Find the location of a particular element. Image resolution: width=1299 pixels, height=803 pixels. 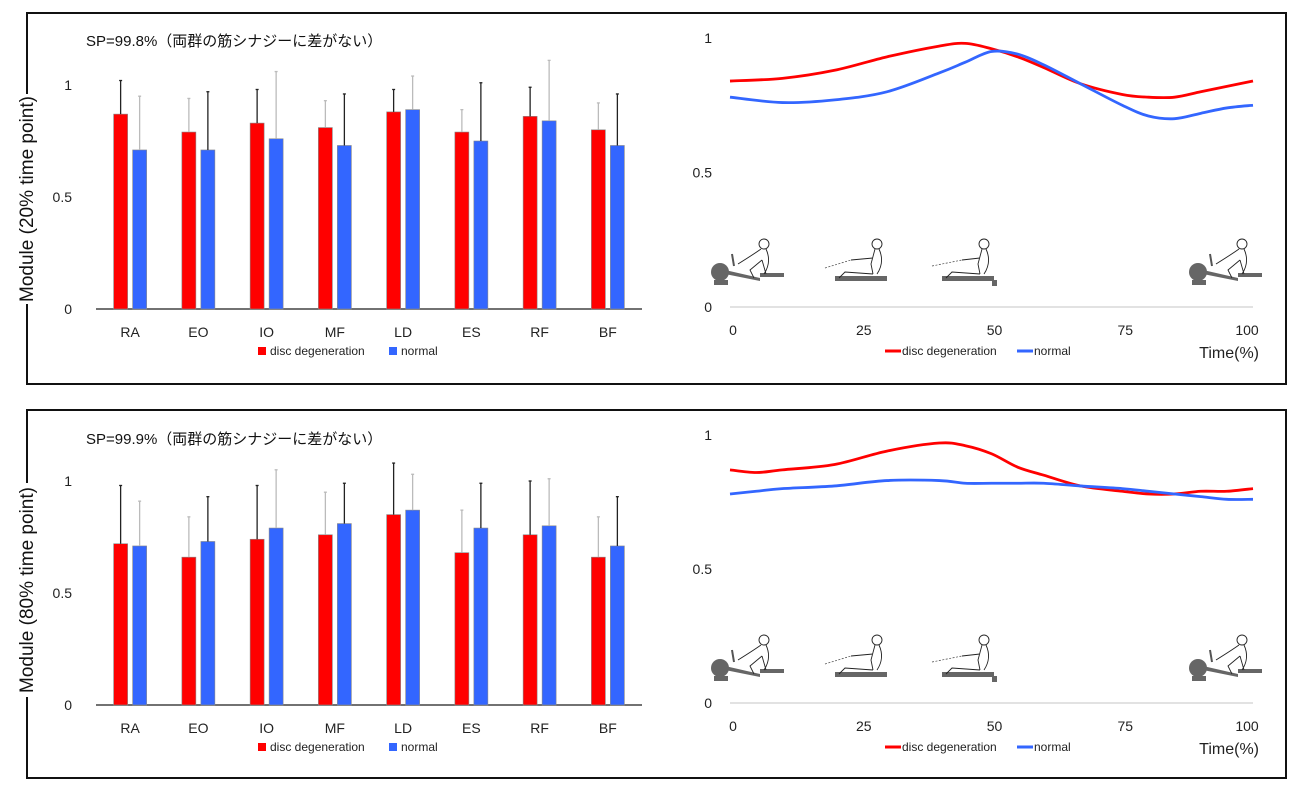

y-axis-label-wrap: Module (20% time point) is located at coordinates (28, 199).